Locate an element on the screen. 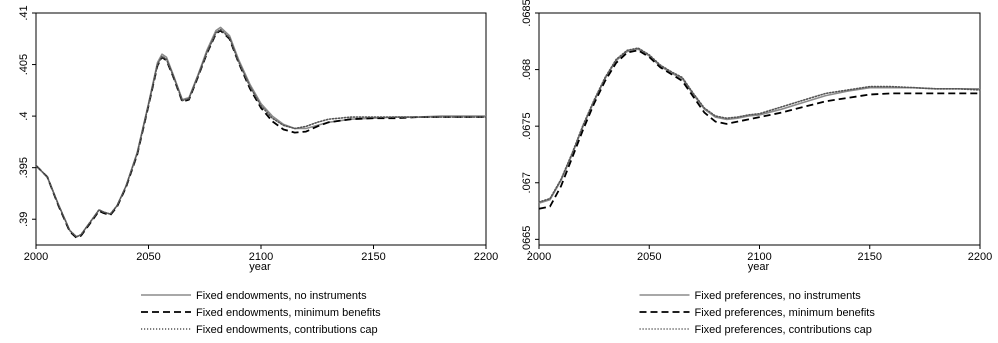  y-tick-label: .068 is located at coordinates (527, 69).